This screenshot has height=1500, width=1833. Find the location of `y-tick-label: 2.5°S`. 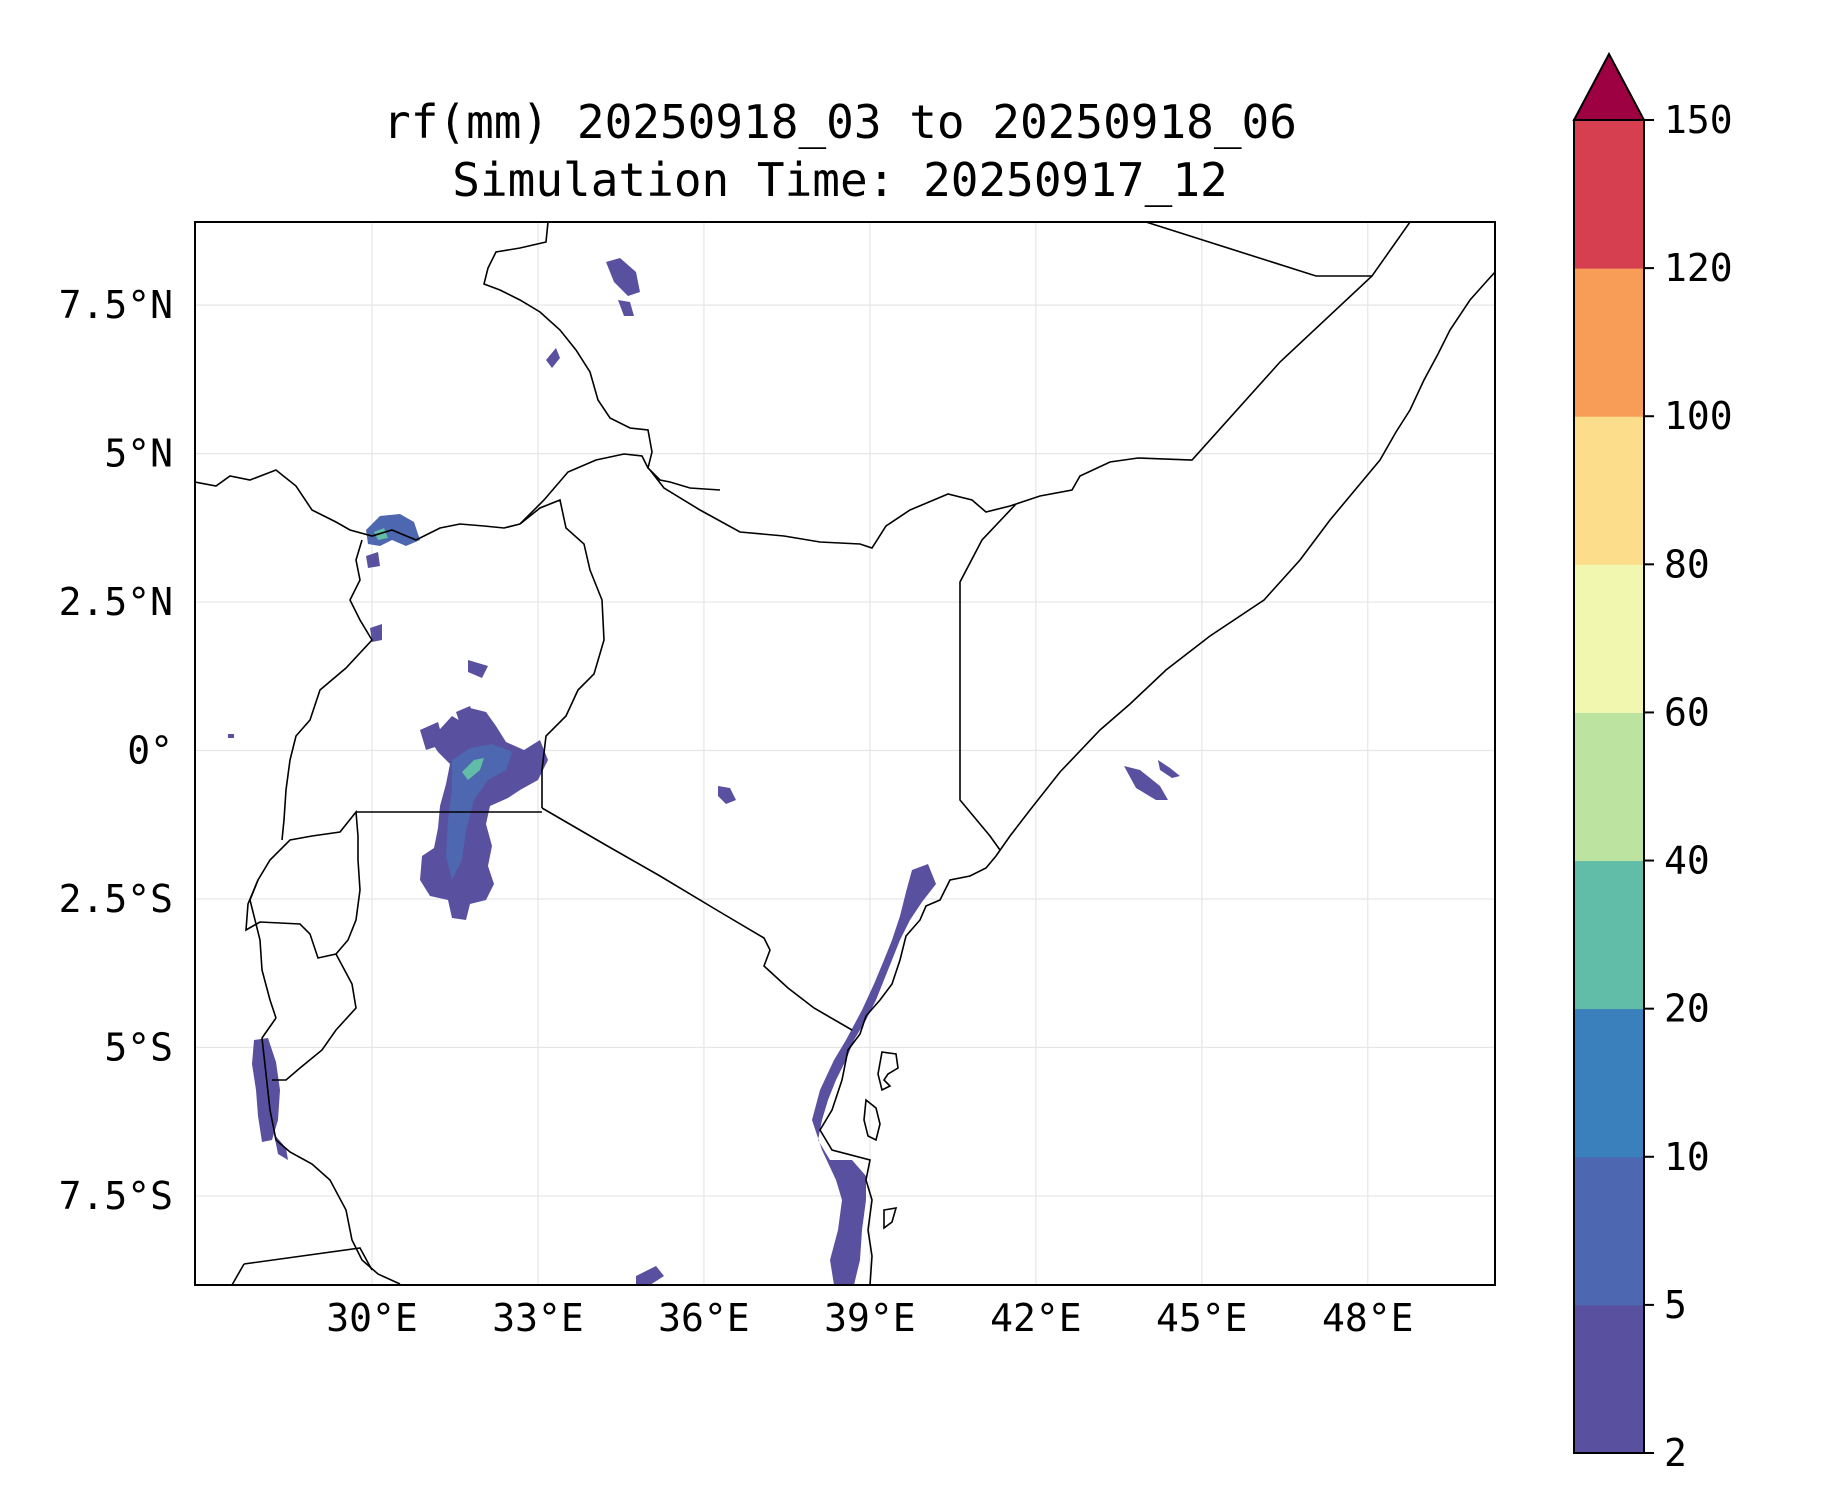

y-tick-label: 2.5°S is located at coordinates (116, 899).